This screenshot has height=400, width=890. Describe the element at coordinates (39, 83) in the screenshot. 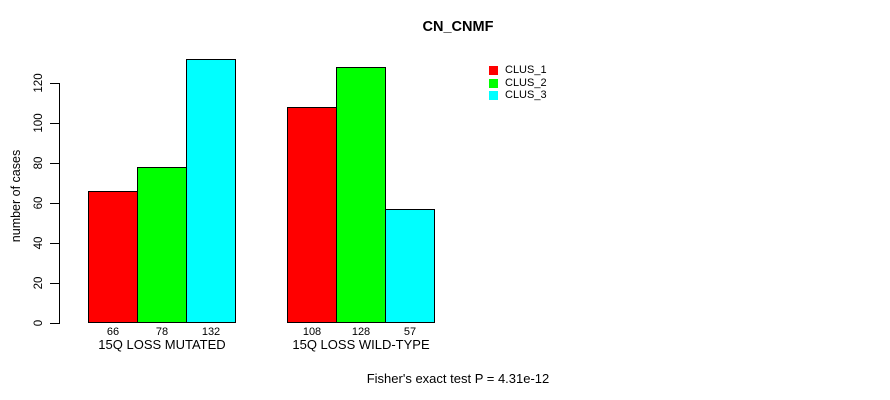

I see `y-axis-tick-label: 120` at that location.